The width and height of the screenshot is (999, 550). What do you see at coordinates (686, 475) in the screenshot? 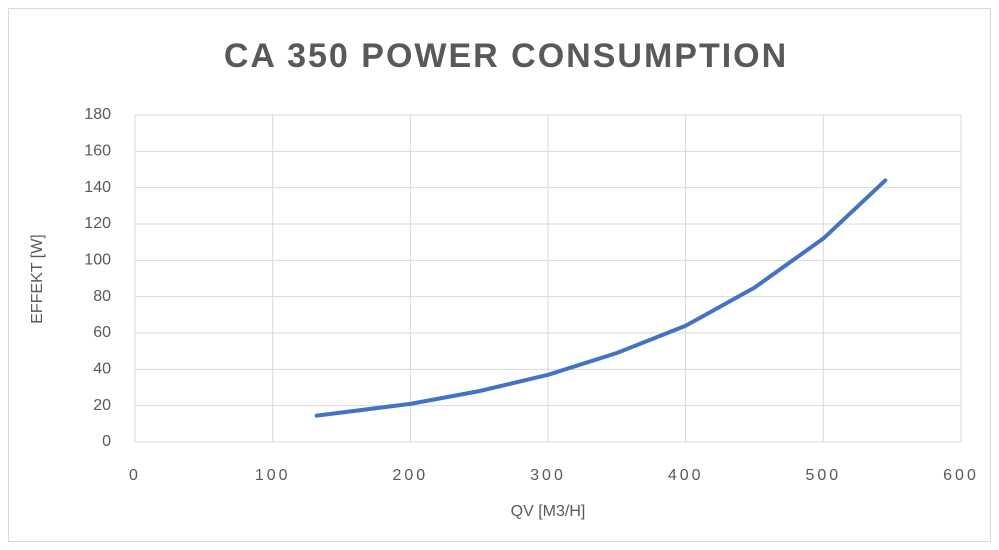
I see `x-tick-label: 400` at bounding box center [686, 475].